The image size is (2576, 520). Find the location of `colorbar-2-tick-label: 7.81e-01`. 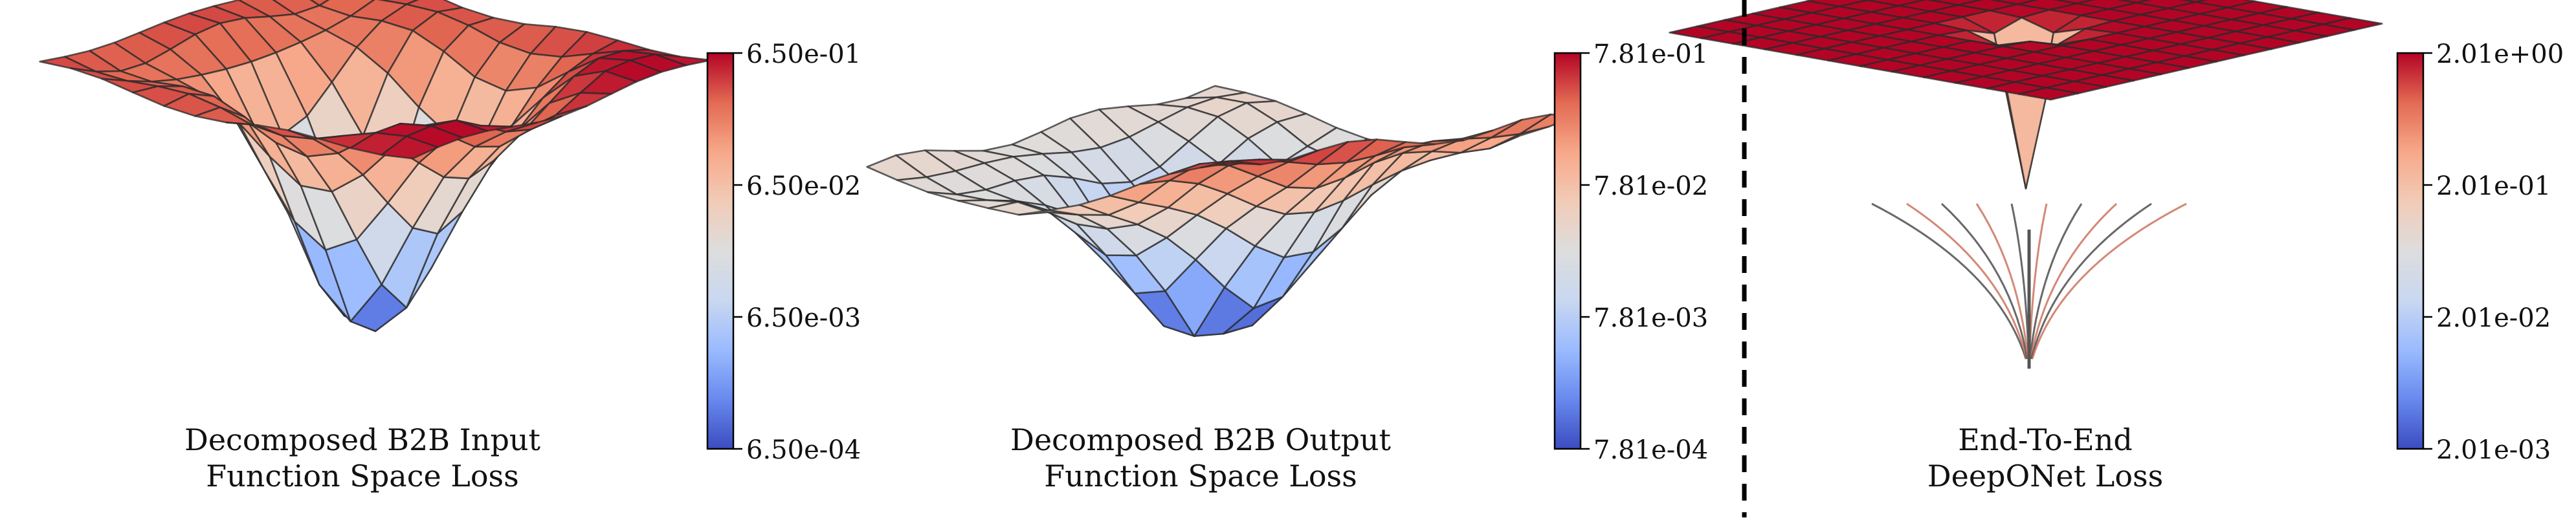

colorbar-2-tick-label: 7.81e-01 is located at coordinates (1650, 54).